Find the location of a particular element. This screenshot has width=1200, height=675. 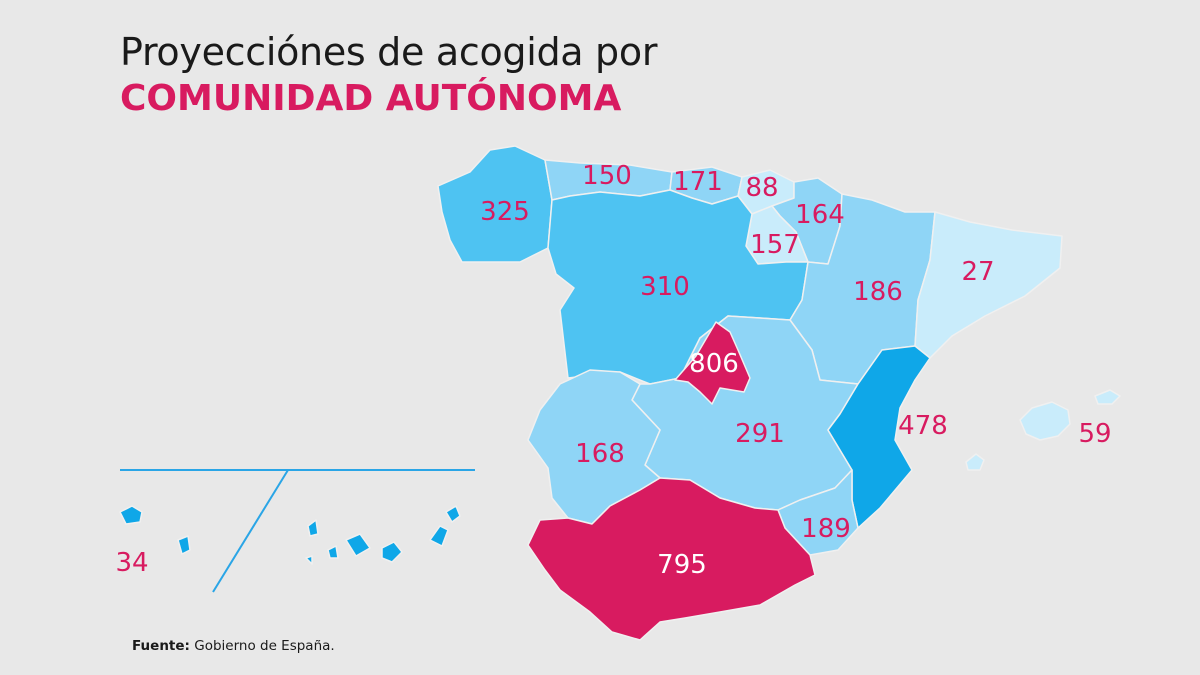

region-canarias-lanzarote is located at coordinates (131, 515).